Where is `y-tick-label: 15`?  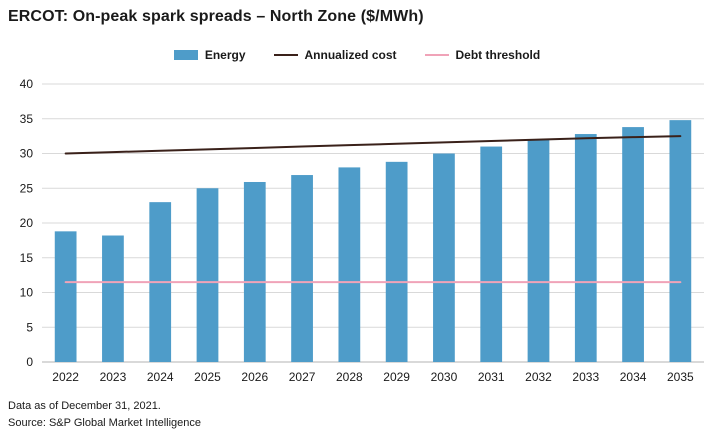 y-tick-label: 15 is located at coordinates (27, 258).